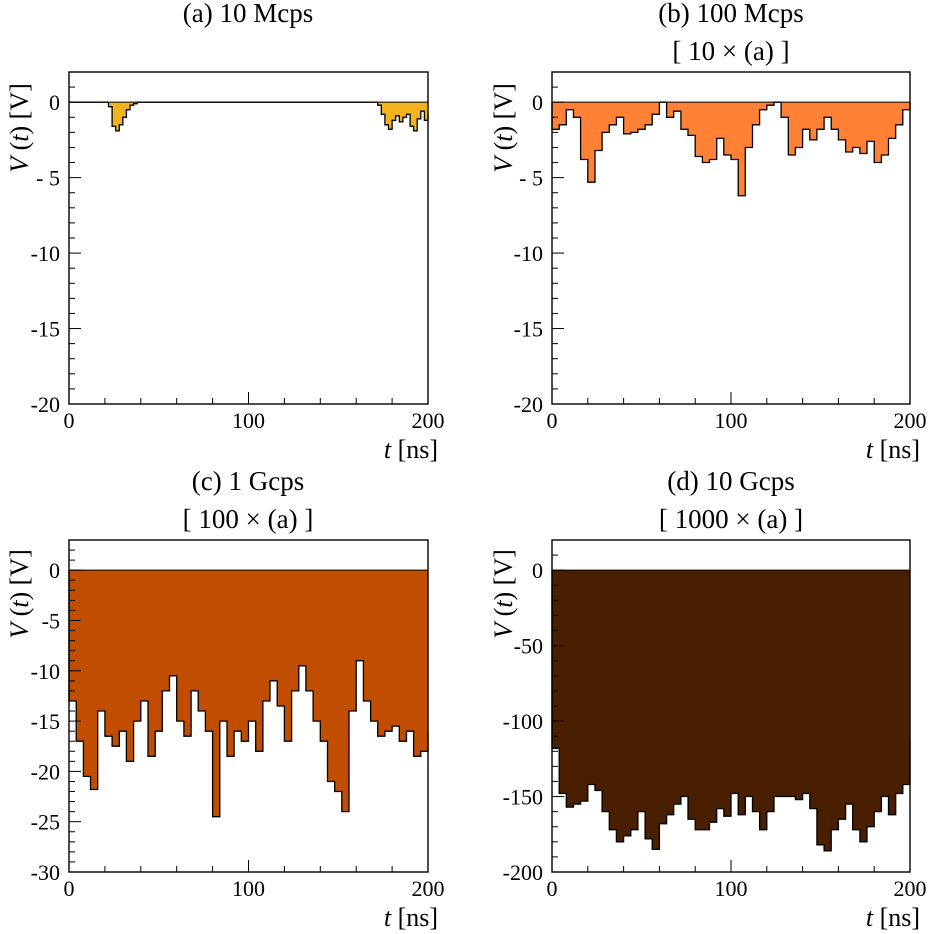  Describe the element at coordinates (248, 14) in the screenshot. I see `panel-title: (a) 10 Mcps` at that location.